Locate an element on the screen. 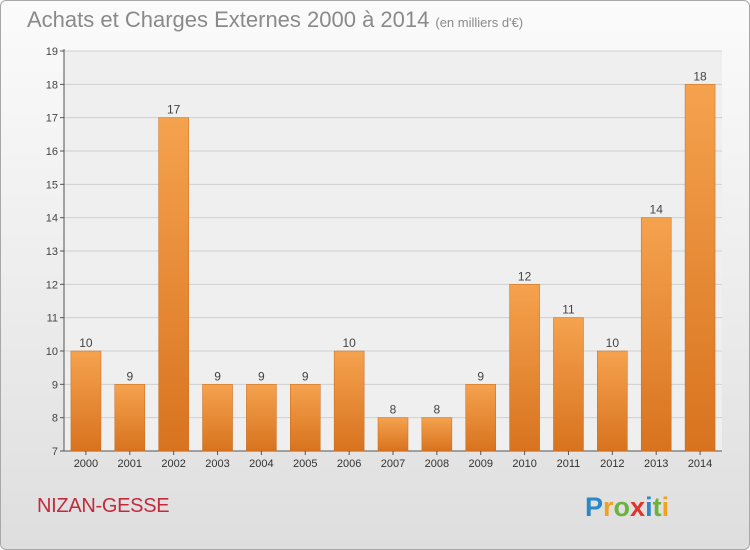  x-tick-label: 2008 is located at coordinates (437, 464).